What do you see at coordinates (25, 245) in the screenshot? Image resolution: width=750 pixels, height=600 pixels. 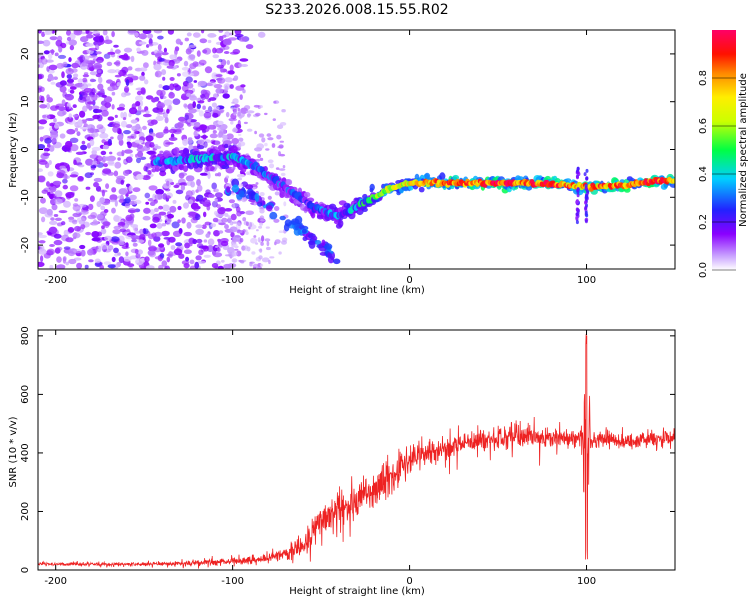 I see `y-tick-label: -20` at bounding box center [25, 245].